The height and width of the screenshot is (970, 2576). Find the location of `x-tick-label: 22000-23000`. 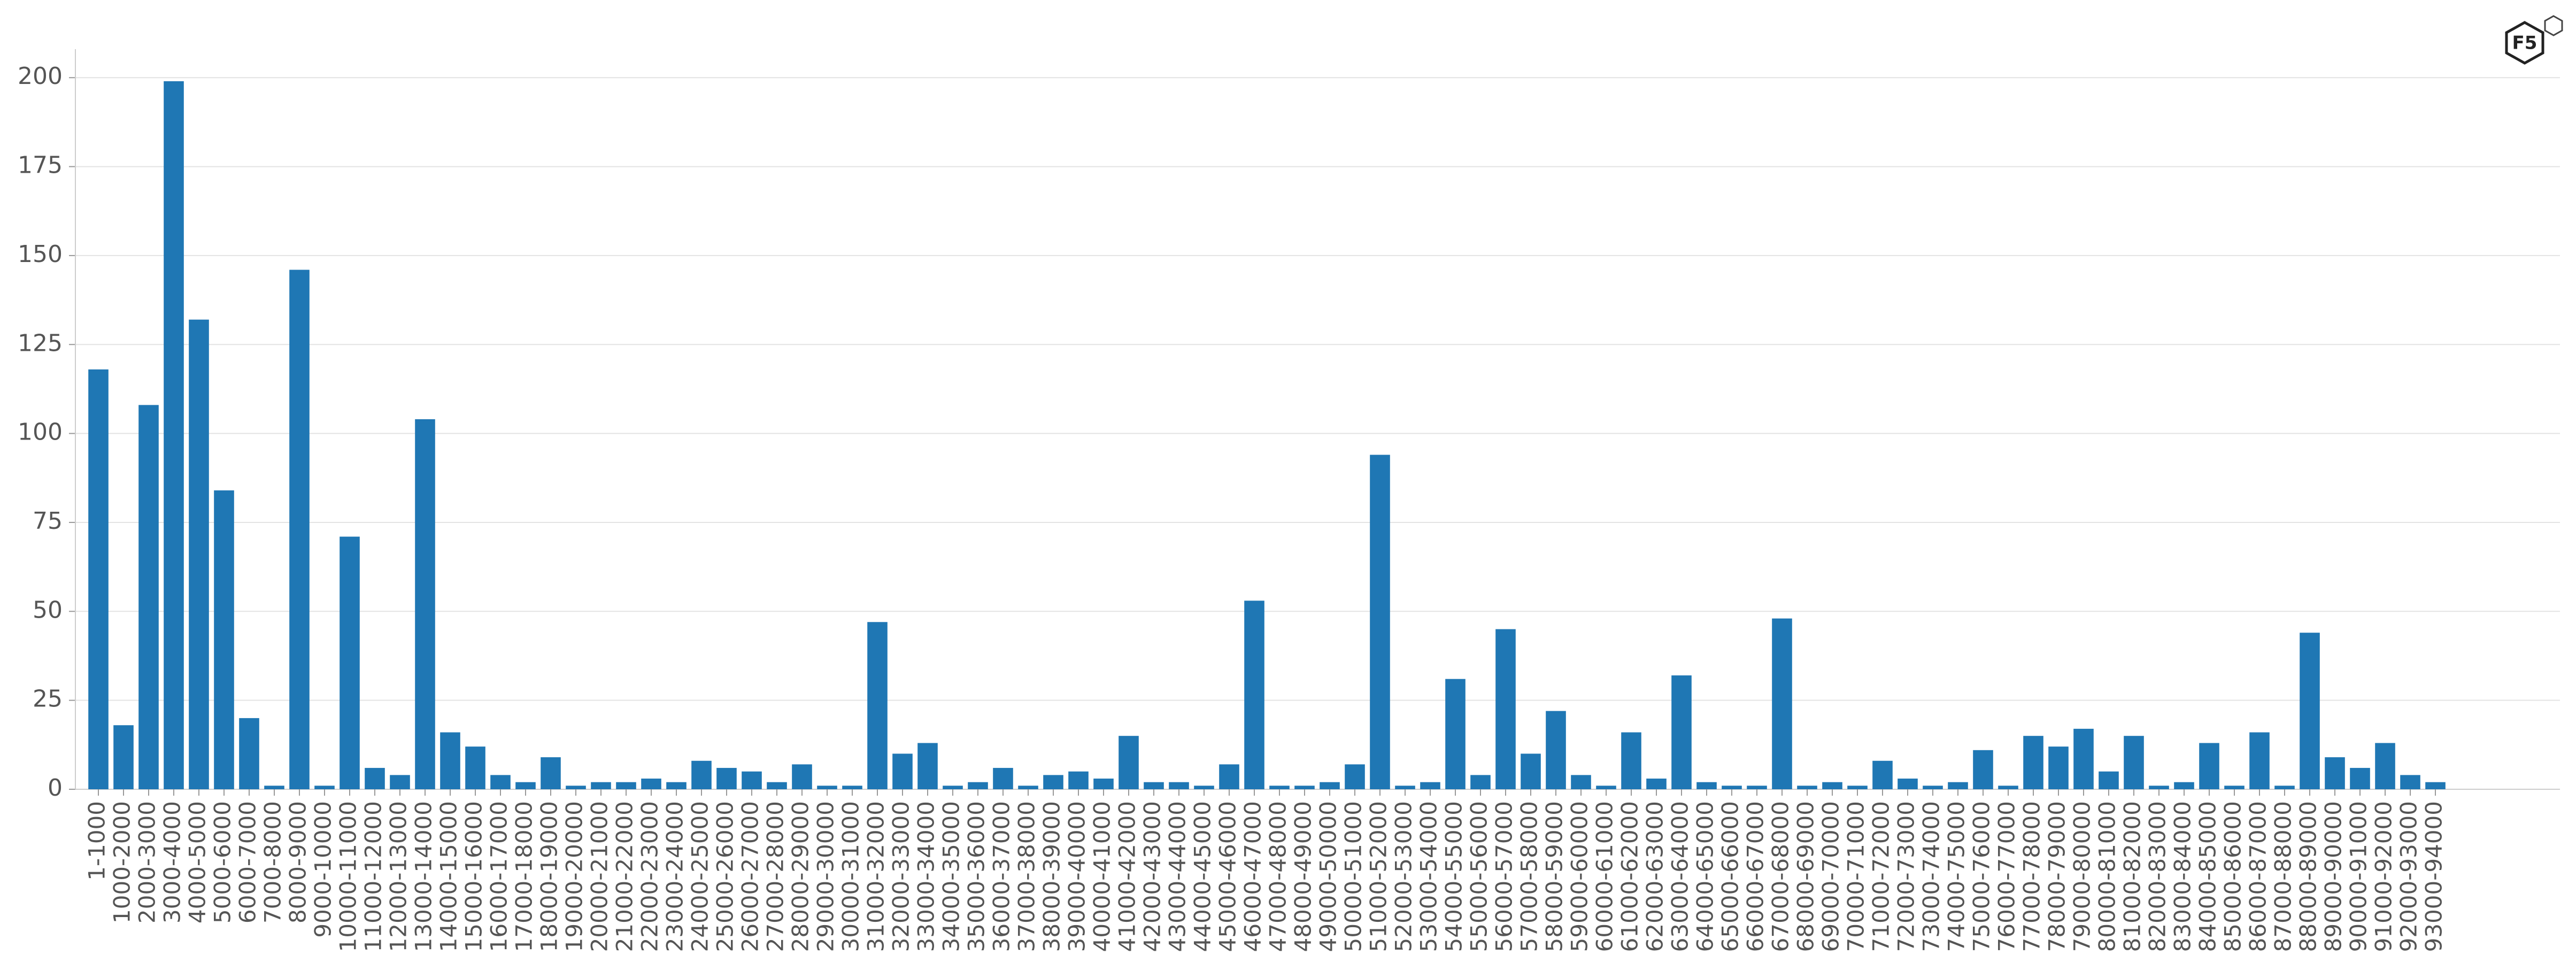

x-tick-label: 22000-23000 is located at coordinates (650, 877).